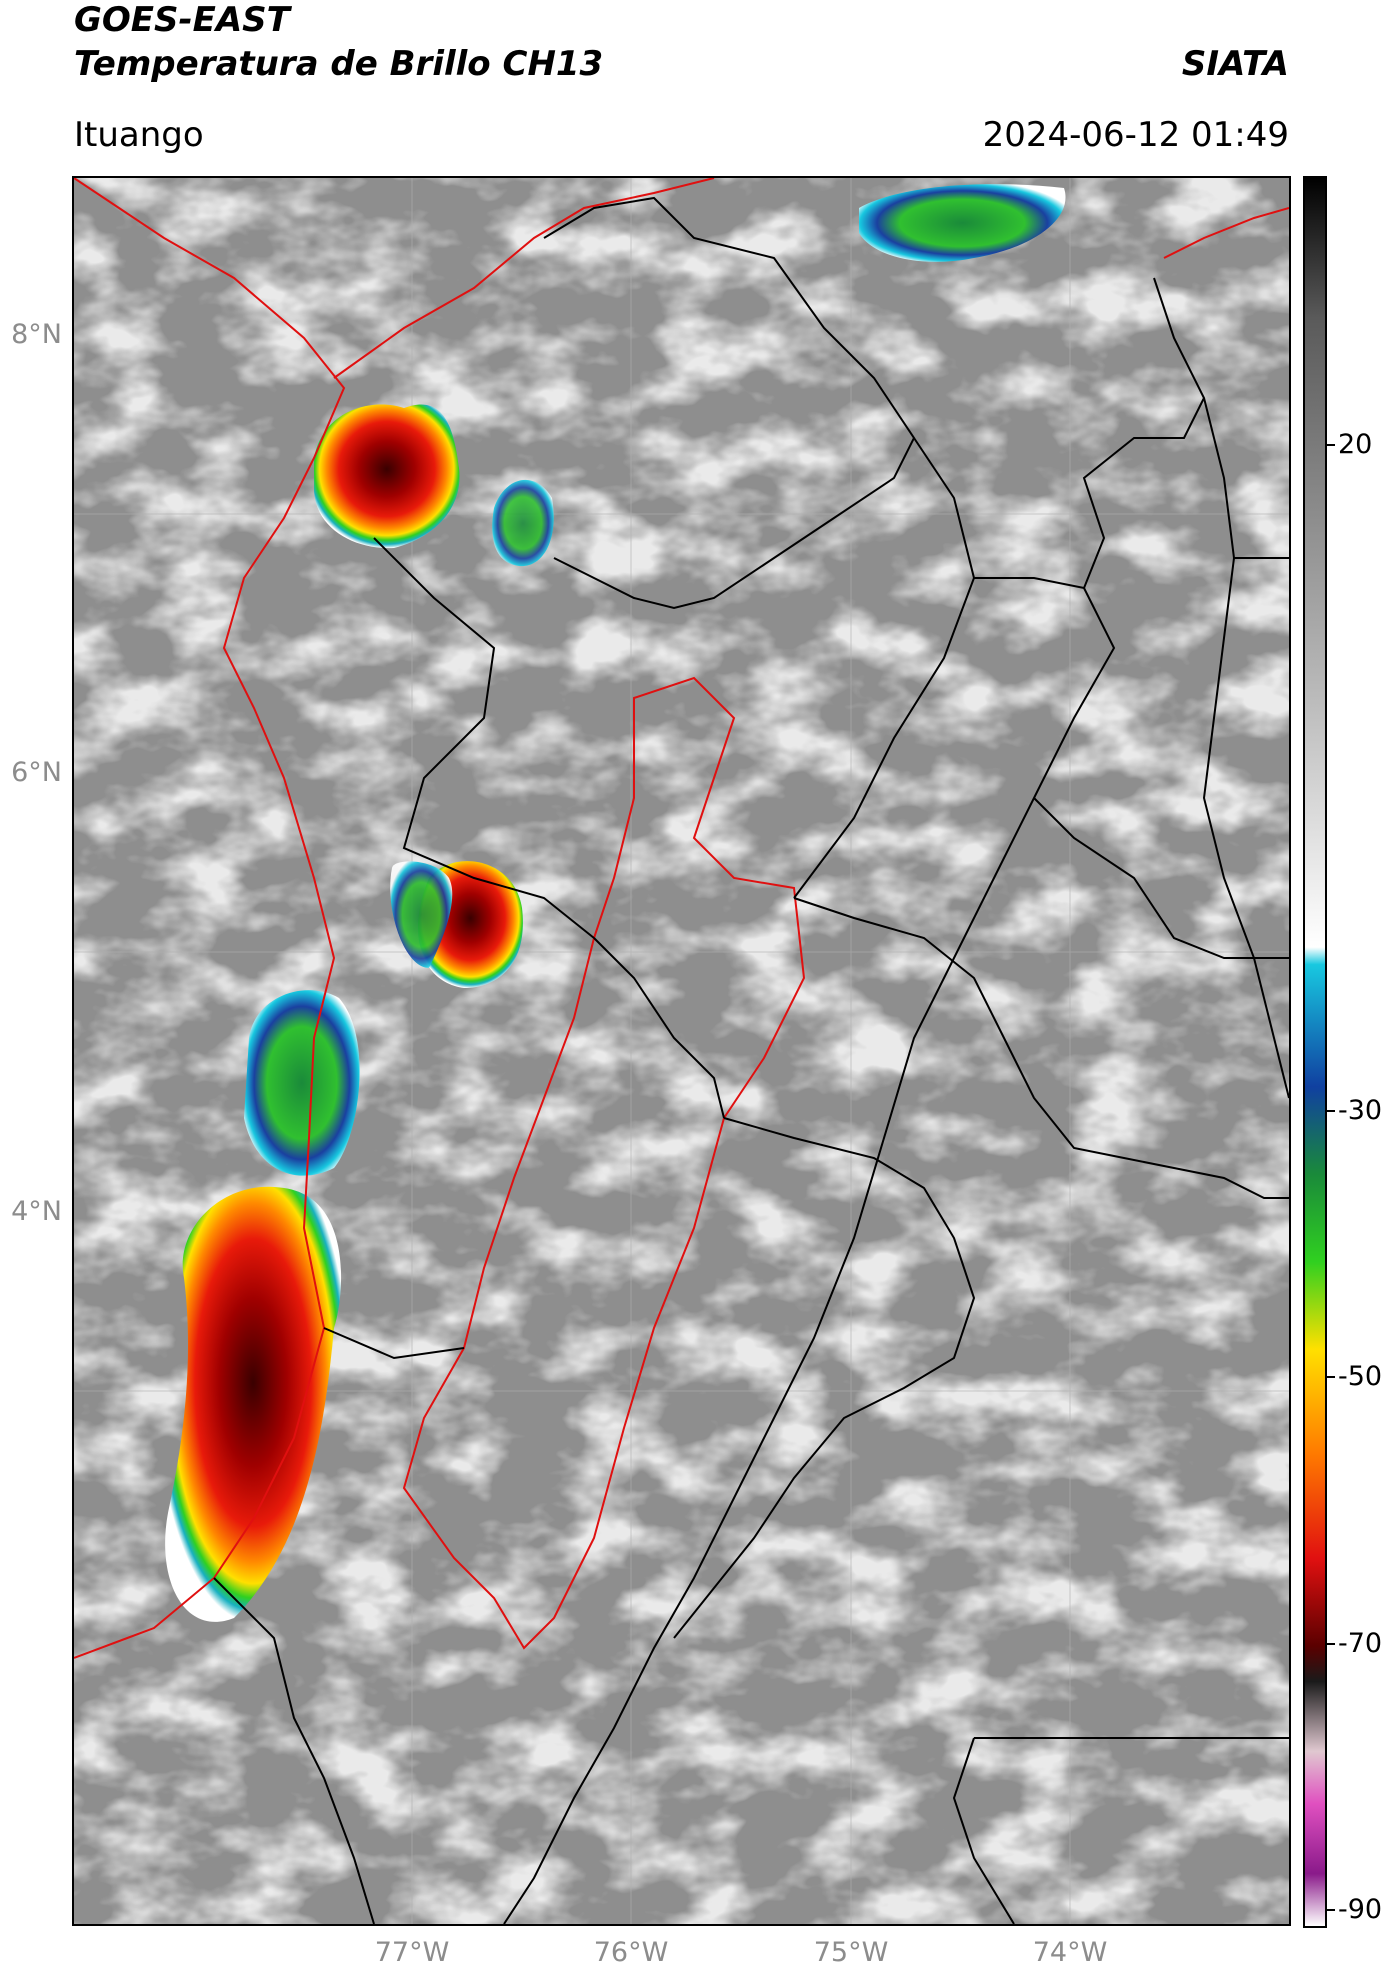 This screenshot has width=1384, height=1981. Describe the element at coordinates (210, 918) in the screenshot. I see `coastline` at that location.